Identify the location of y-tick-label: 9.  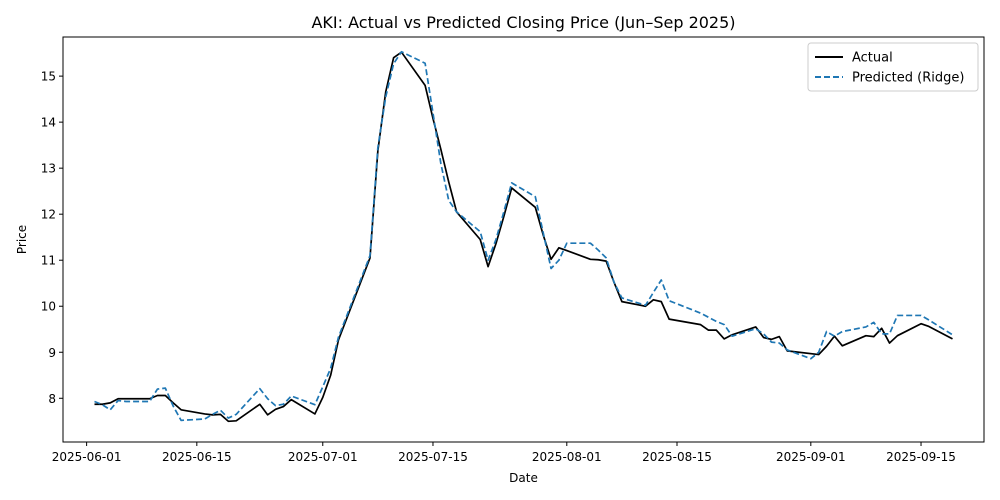
(52, 353).